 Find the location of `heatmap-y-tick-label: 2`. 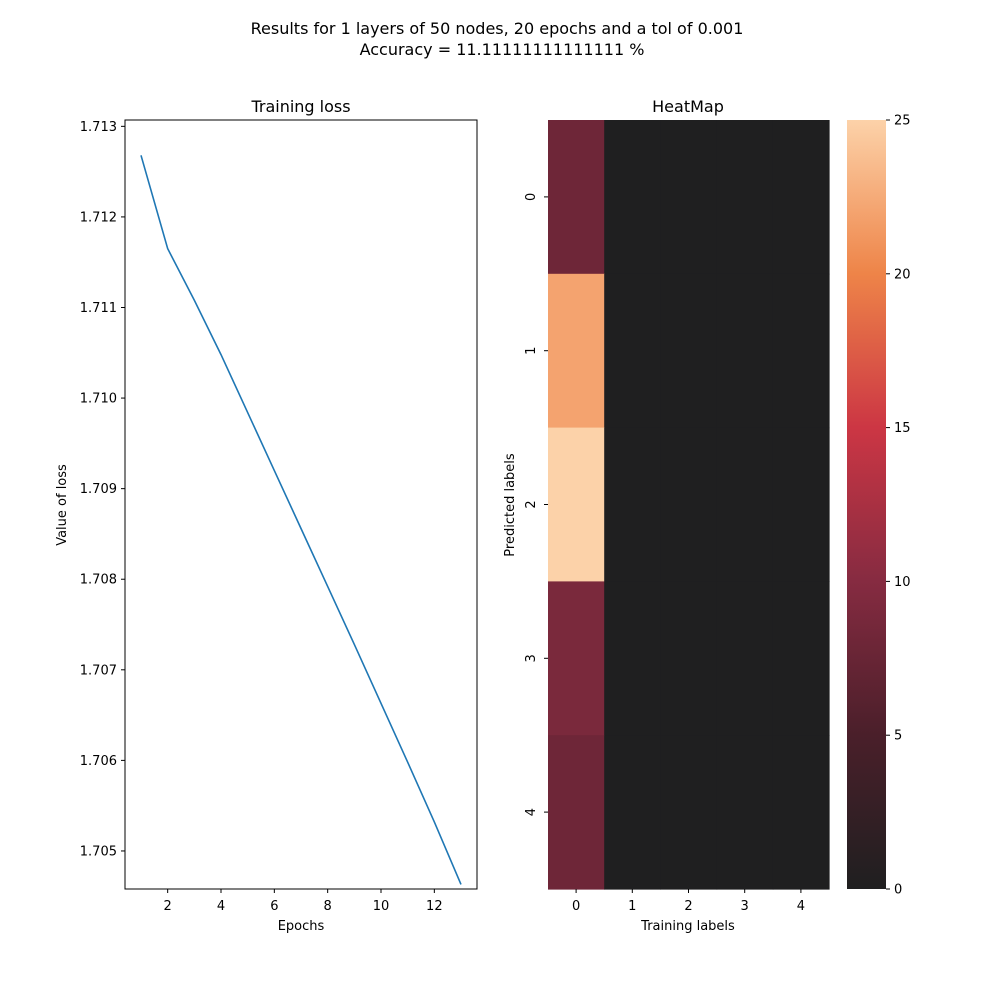

heatmap-y-tick-label: 2 is located at coordinates (531, 504).